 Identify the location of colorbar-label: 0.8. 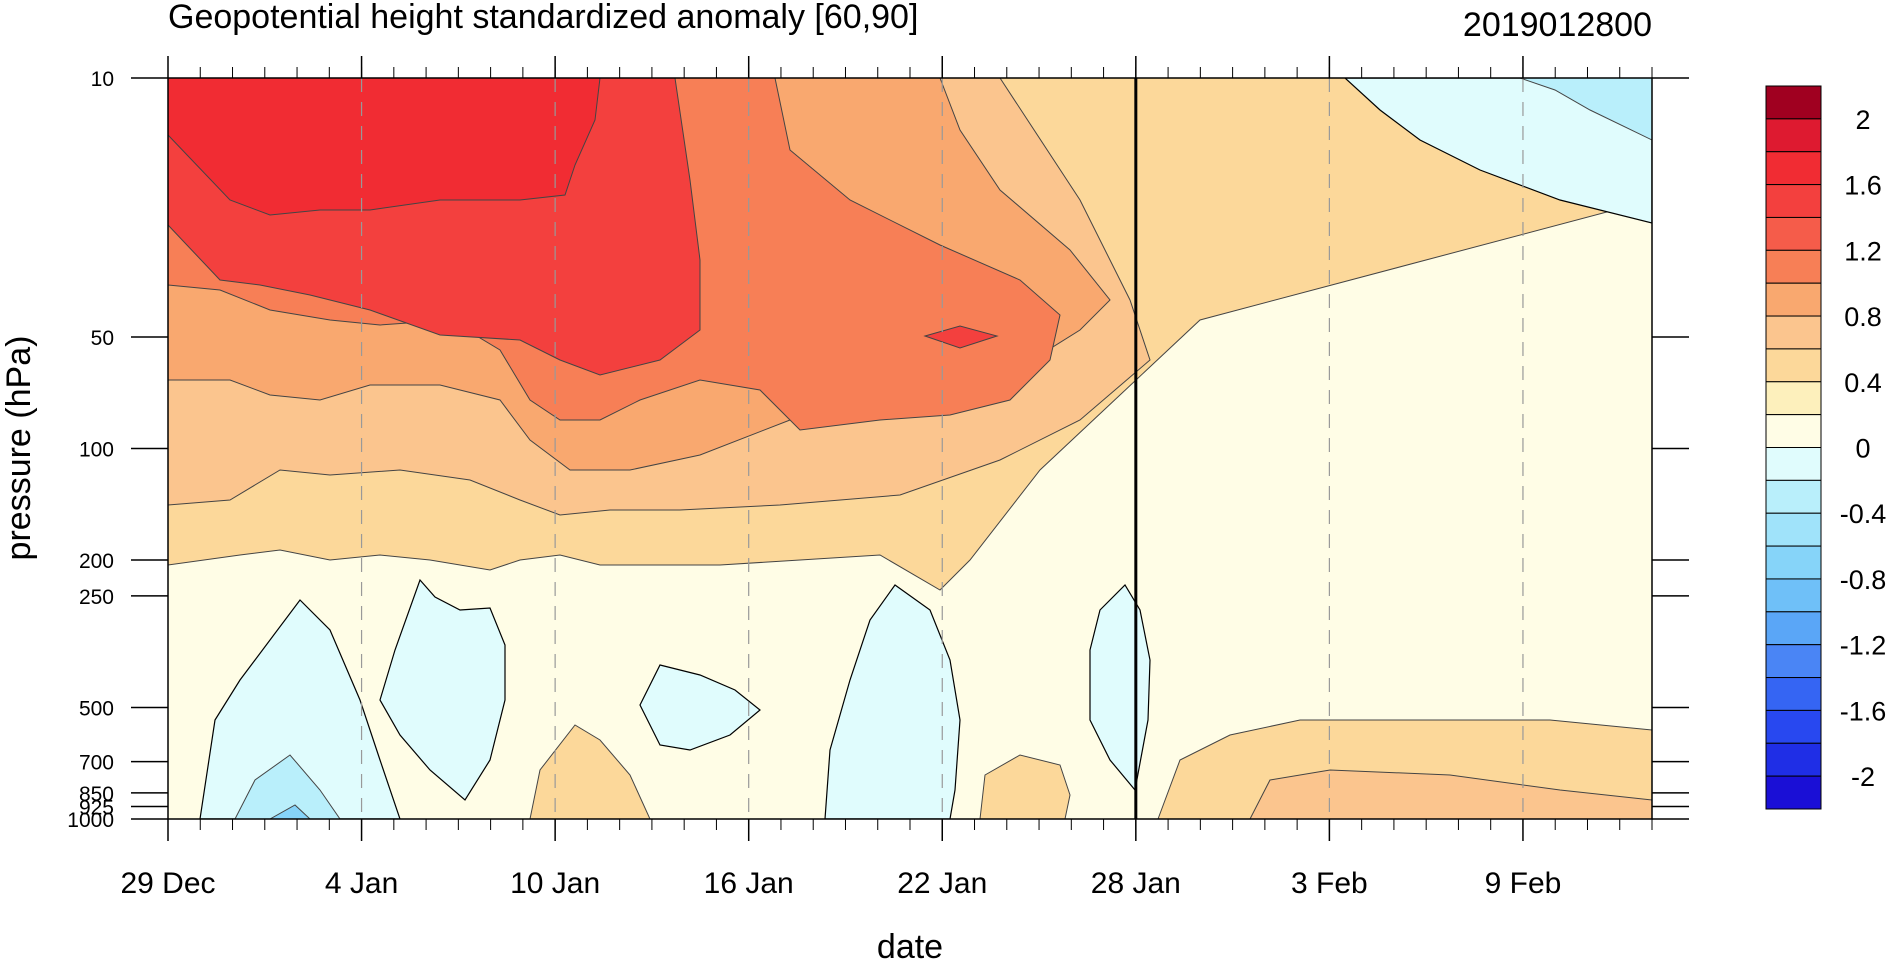
(1863, 317).